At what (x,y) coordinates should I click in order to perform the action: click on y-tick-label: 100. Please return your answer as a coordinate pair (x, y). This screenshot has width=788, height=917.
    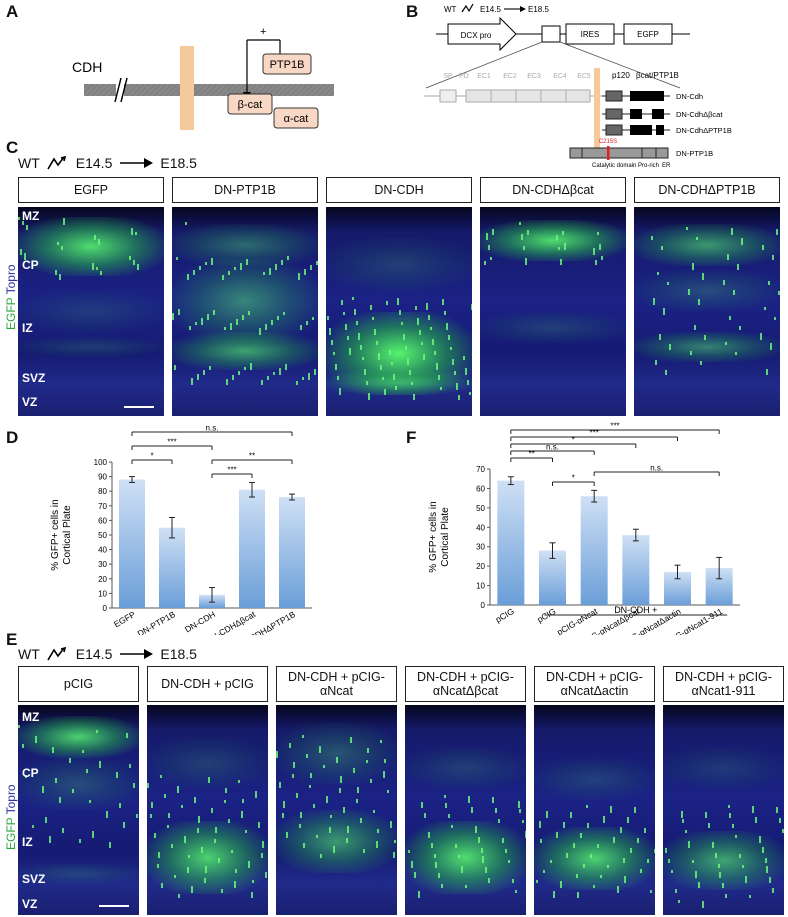
    Looking at the image, I should click on (101, 462).